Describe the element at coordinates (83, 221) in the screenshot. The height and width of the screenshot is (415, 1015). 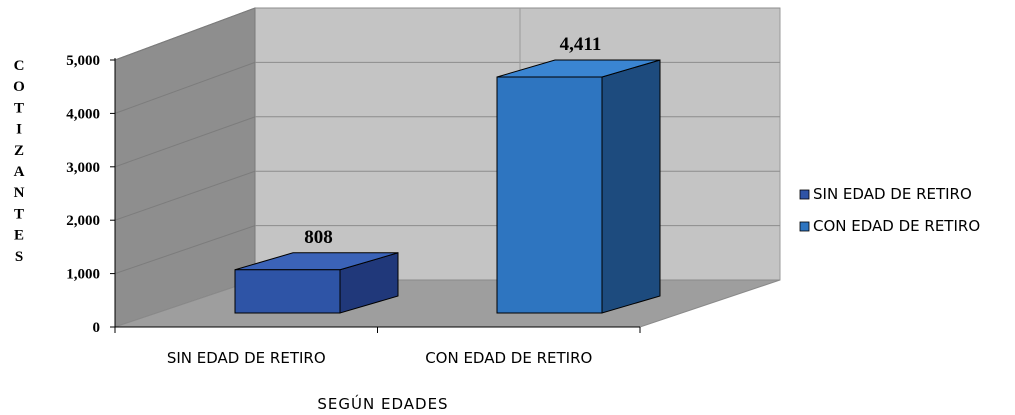
I see `y-tick-label: 2,000` at that location.